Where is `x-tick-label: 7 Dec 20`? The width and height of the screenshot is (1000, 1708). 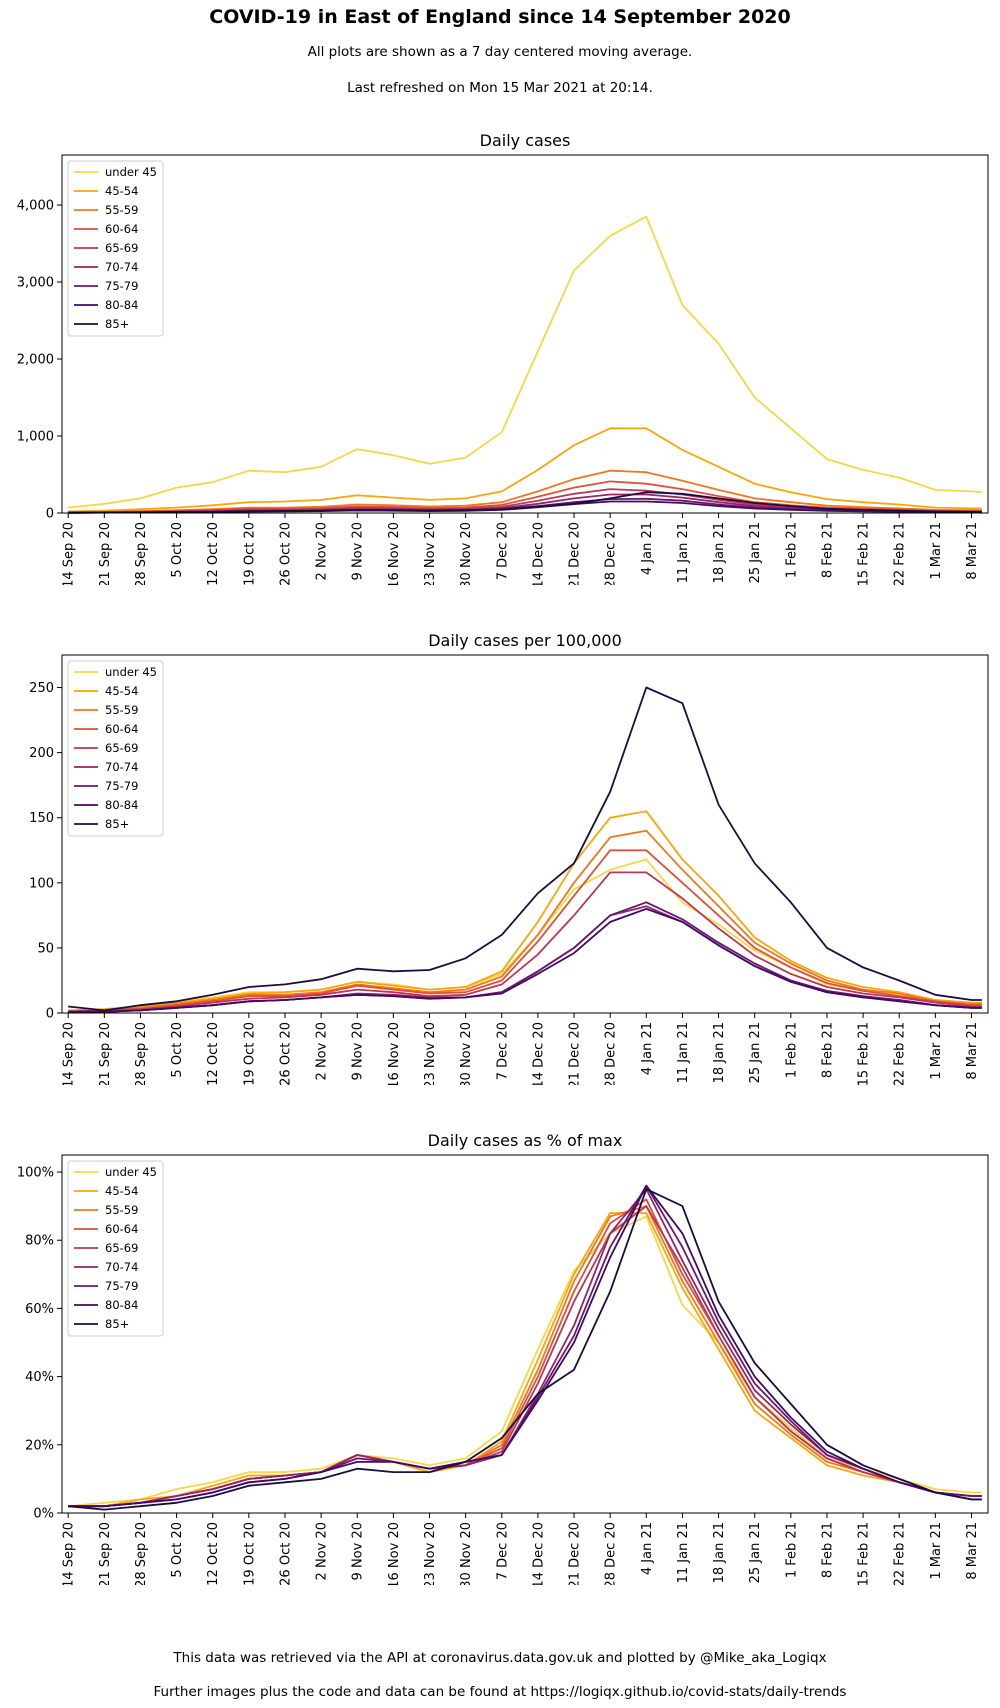
x-tick-label: 7 Dec 20 is located at coordinates (502, 551).